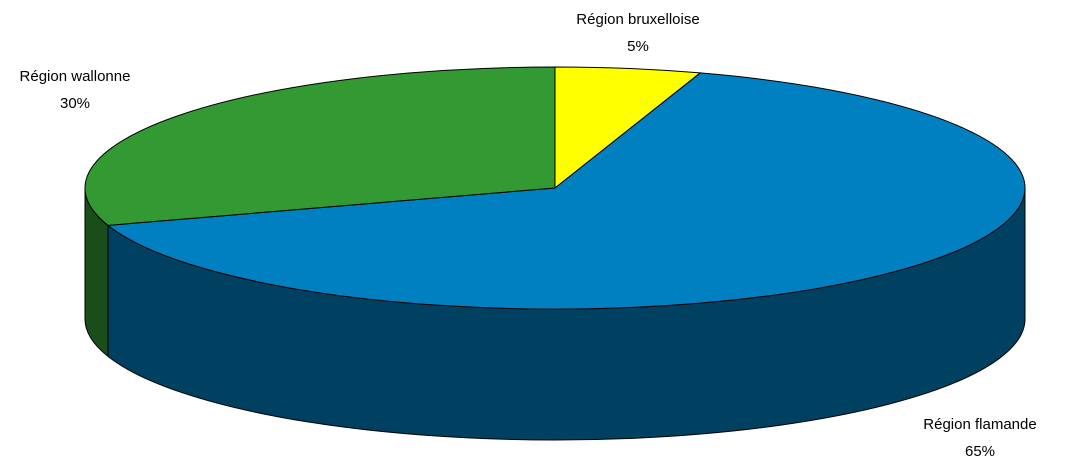 The width and height of the screenshot is (1065, 465). What do you see at coordinates (638, 46) in the screenshot?
I see `slice-value-label: 5%` at bounding box center [638, 46].